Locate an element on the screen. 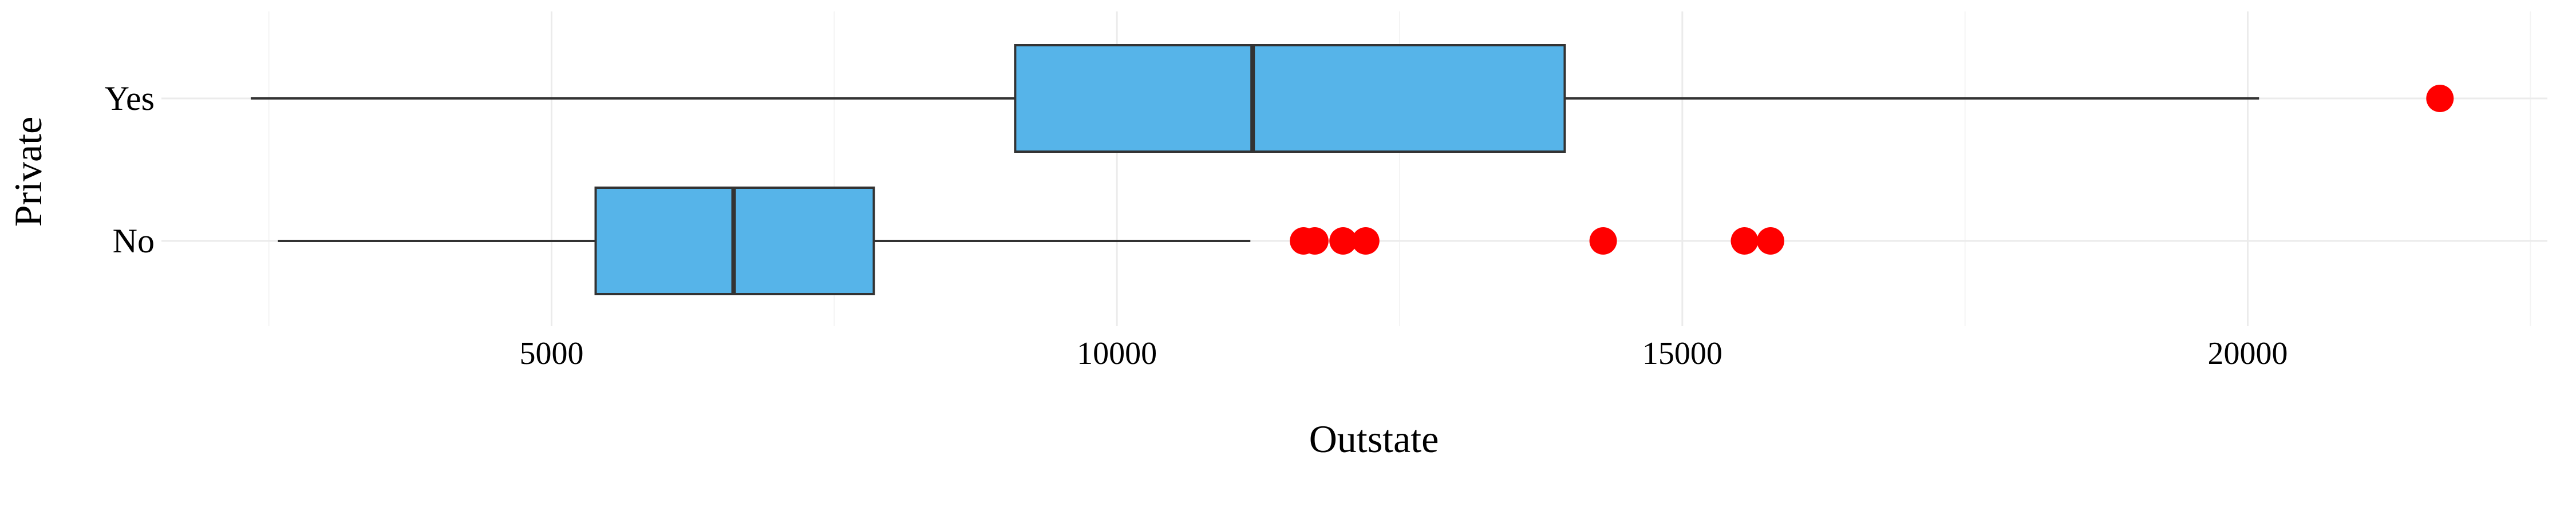 This screenshot has width=2576, height=515. y-category-labels: Yes No is located at coordinates (130, 170).